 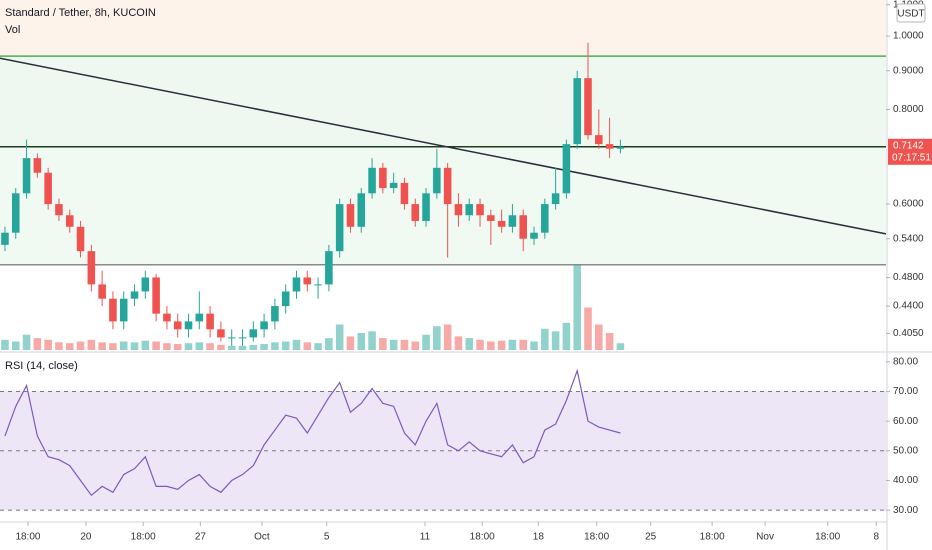 What do you see at coordinates (327, 537) in the screenshot?
I see `x-tick-label: 5` at bounding box center [327, 537].